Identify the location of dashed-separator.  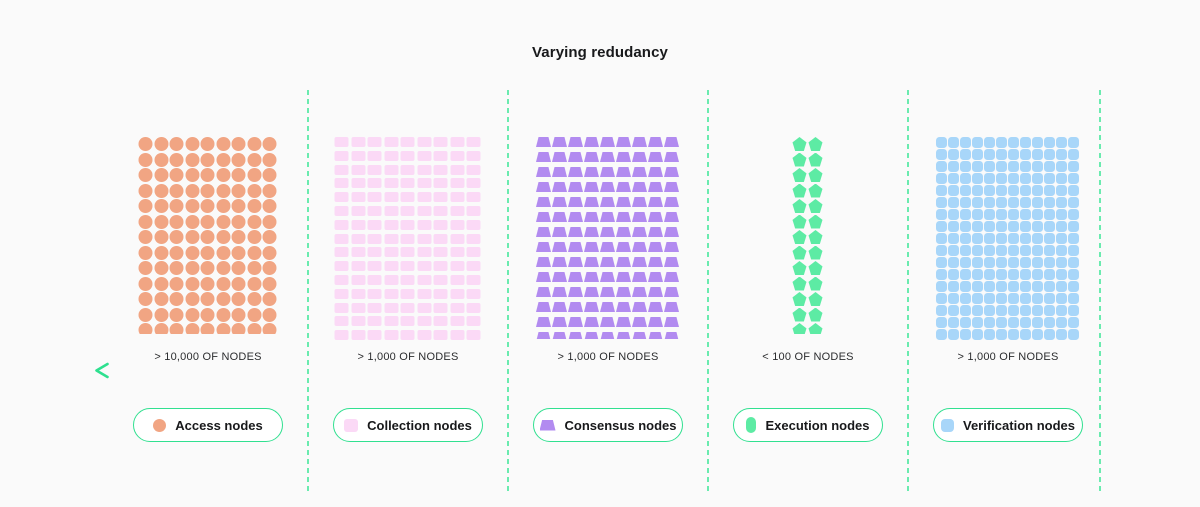
(308, 290).